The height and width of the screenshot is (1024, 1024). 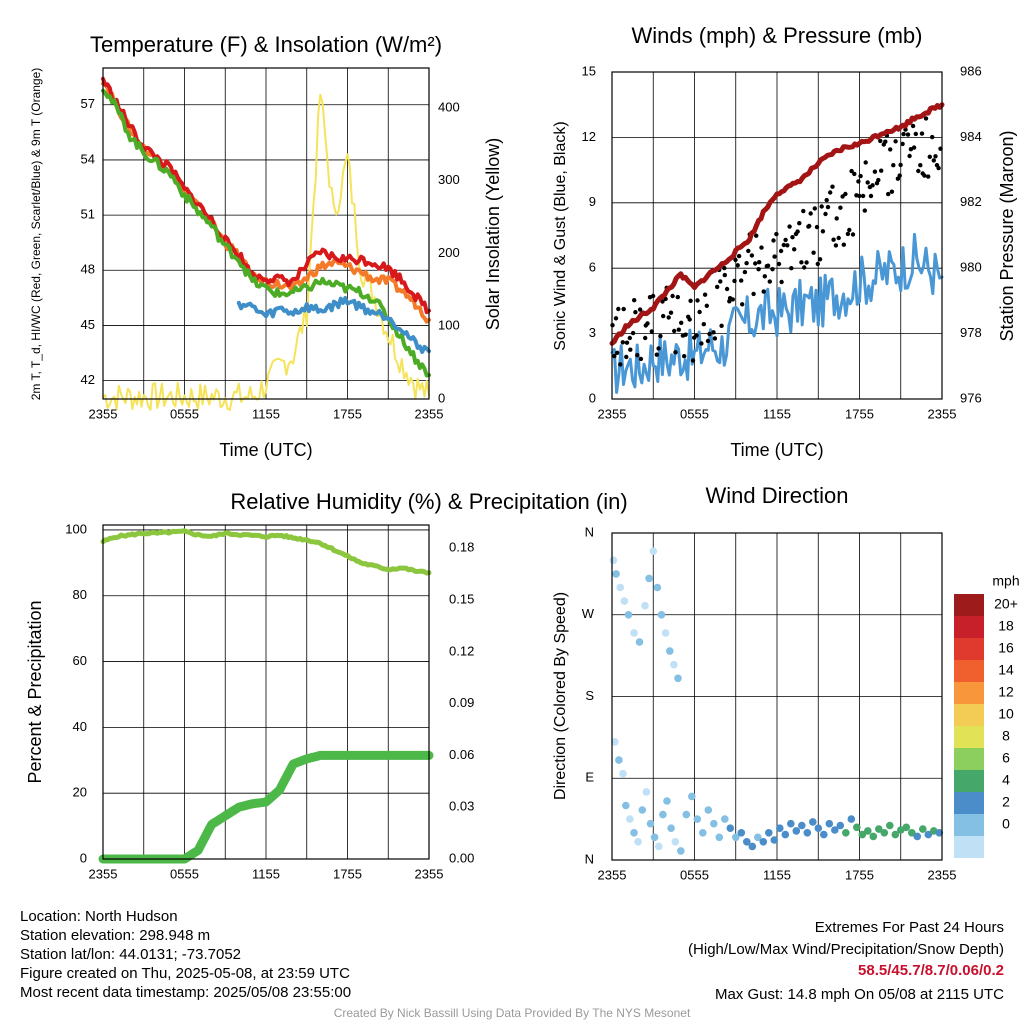 I want to click on temp-y2-tick-label: 200, so click(x=449, y=252).